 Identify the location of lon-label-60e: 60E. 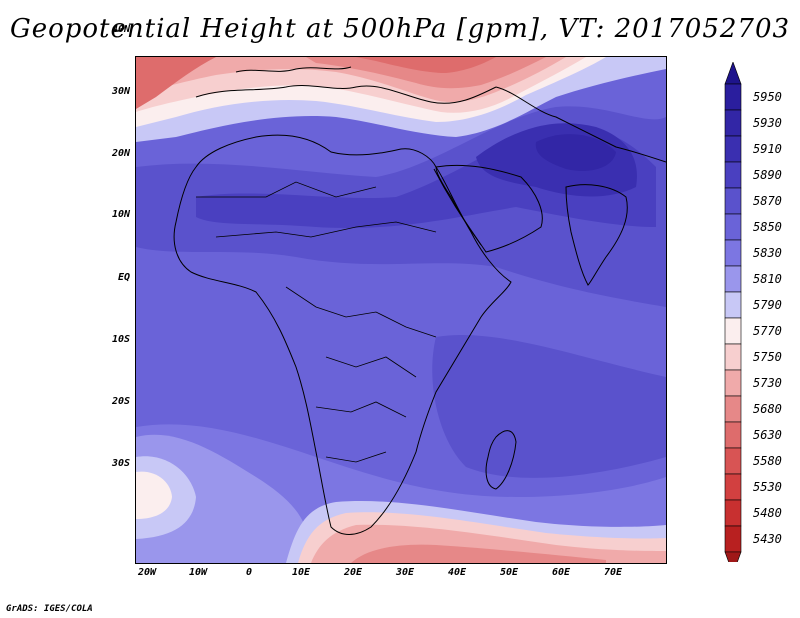
(561, 572).